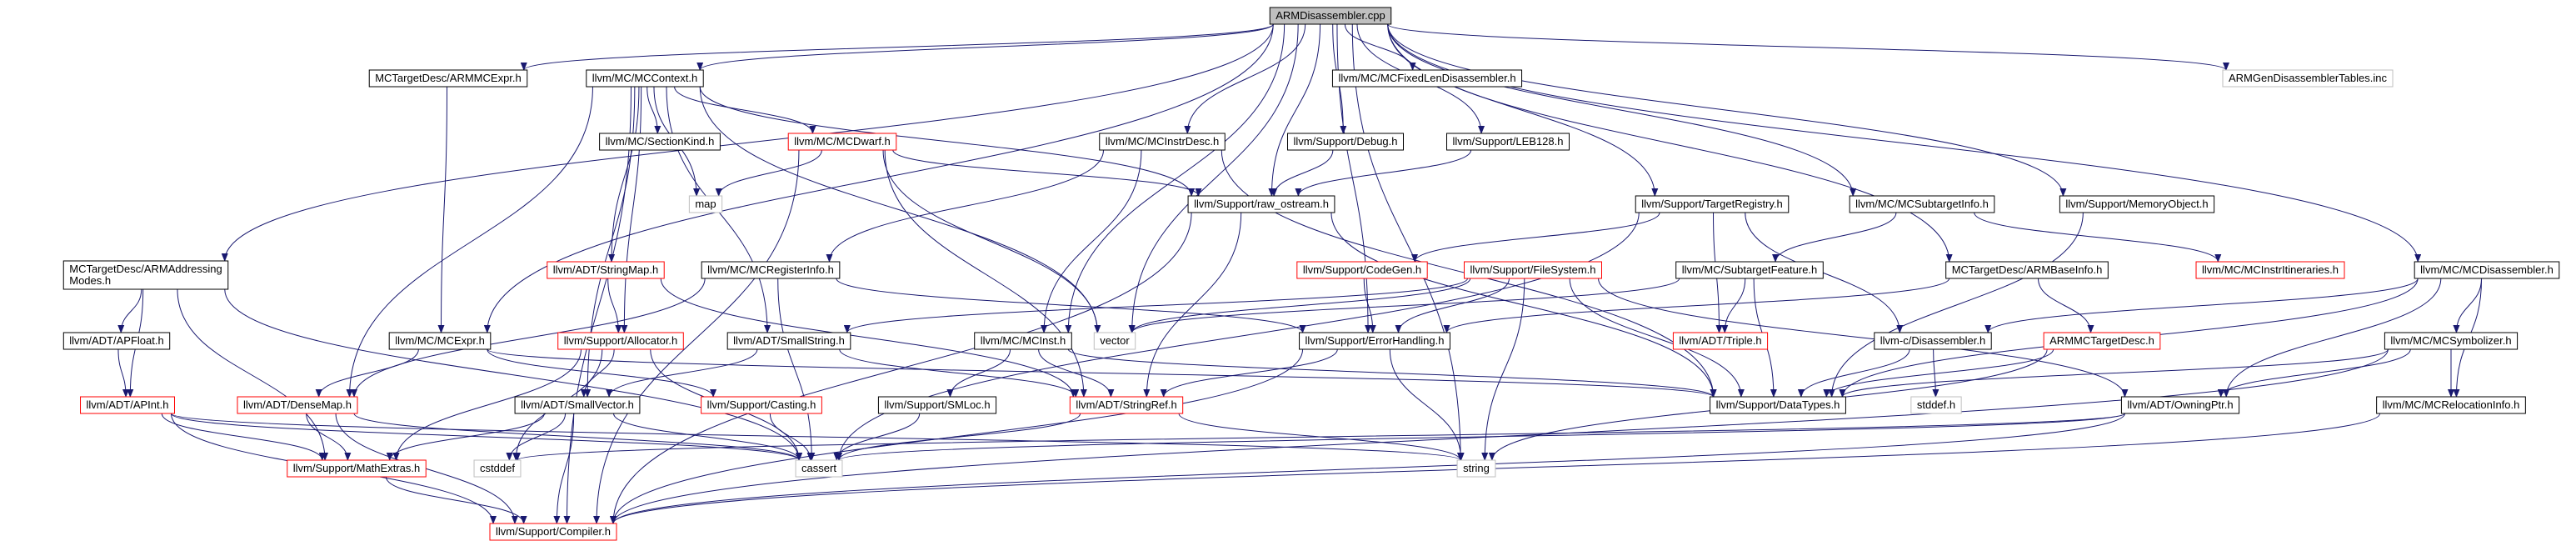 The width and height of the screenshot is (2576, 541). Describe the element at coordinates (2270, 270) in the screenshot. I see `node-instritins: llvm/MC/MCInstrItineraries.h` at that location.